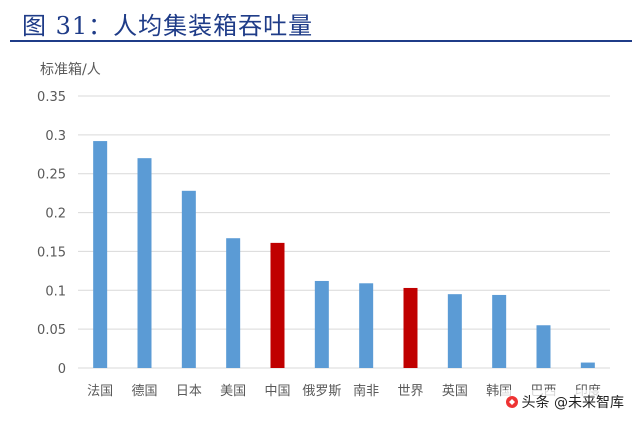 The height and width of the screenshot is (424, 640). What do you see at coordinates (51, 233) in the screenshot?
I see `y-axis-ticks: 0 0.05 0.1 0.15 0.2 0.25 0.3 0.35` at bounding box center [51, 233].